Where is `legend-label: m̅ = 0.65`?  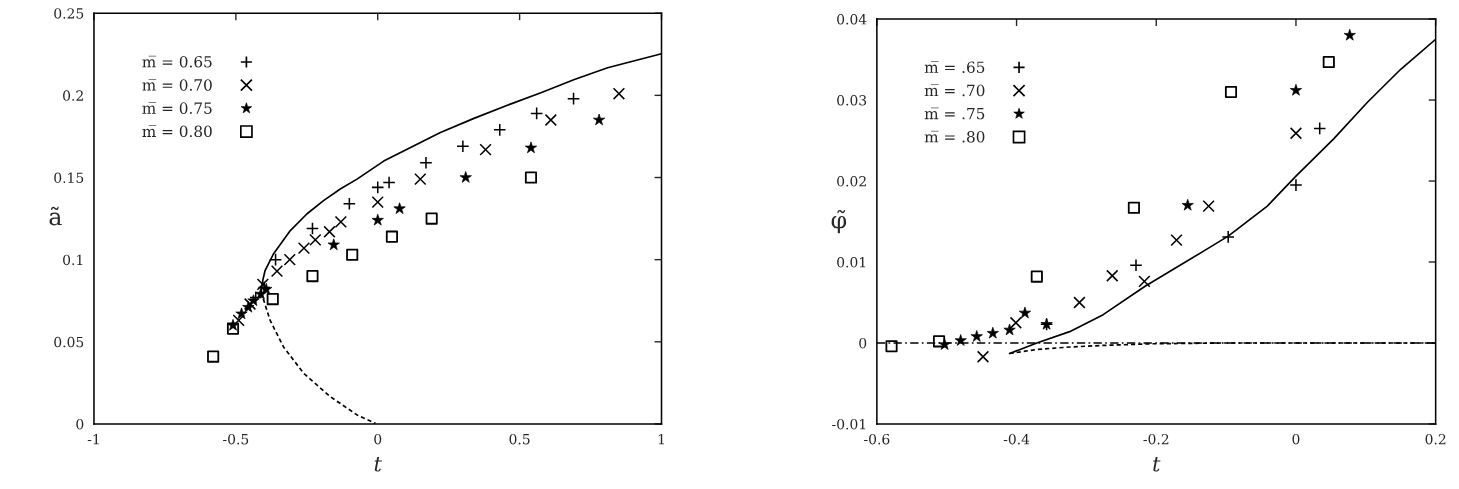 legend-label: m̅ = 0.65 is located at coordinates (177, 61).